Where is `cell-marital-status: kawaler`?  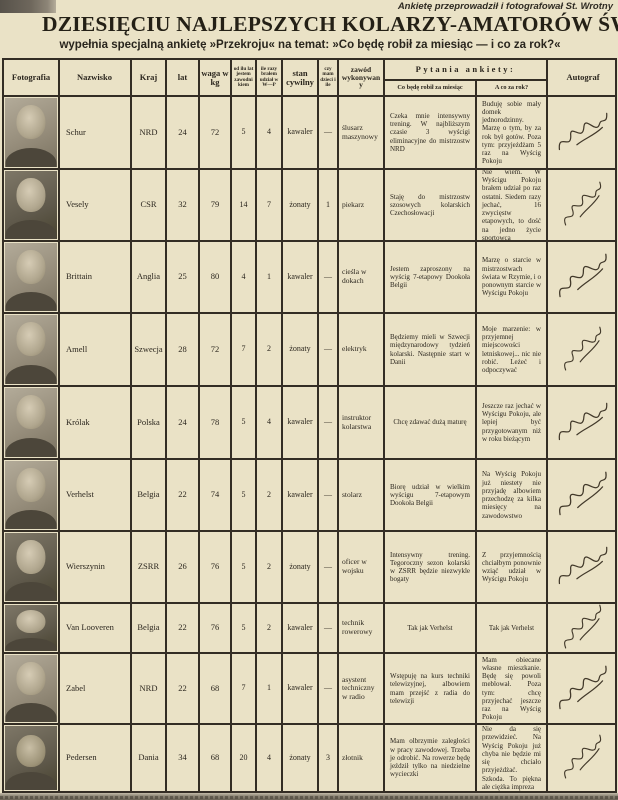 cell-marital-status: kawaler is located at coordinates (301, 495).